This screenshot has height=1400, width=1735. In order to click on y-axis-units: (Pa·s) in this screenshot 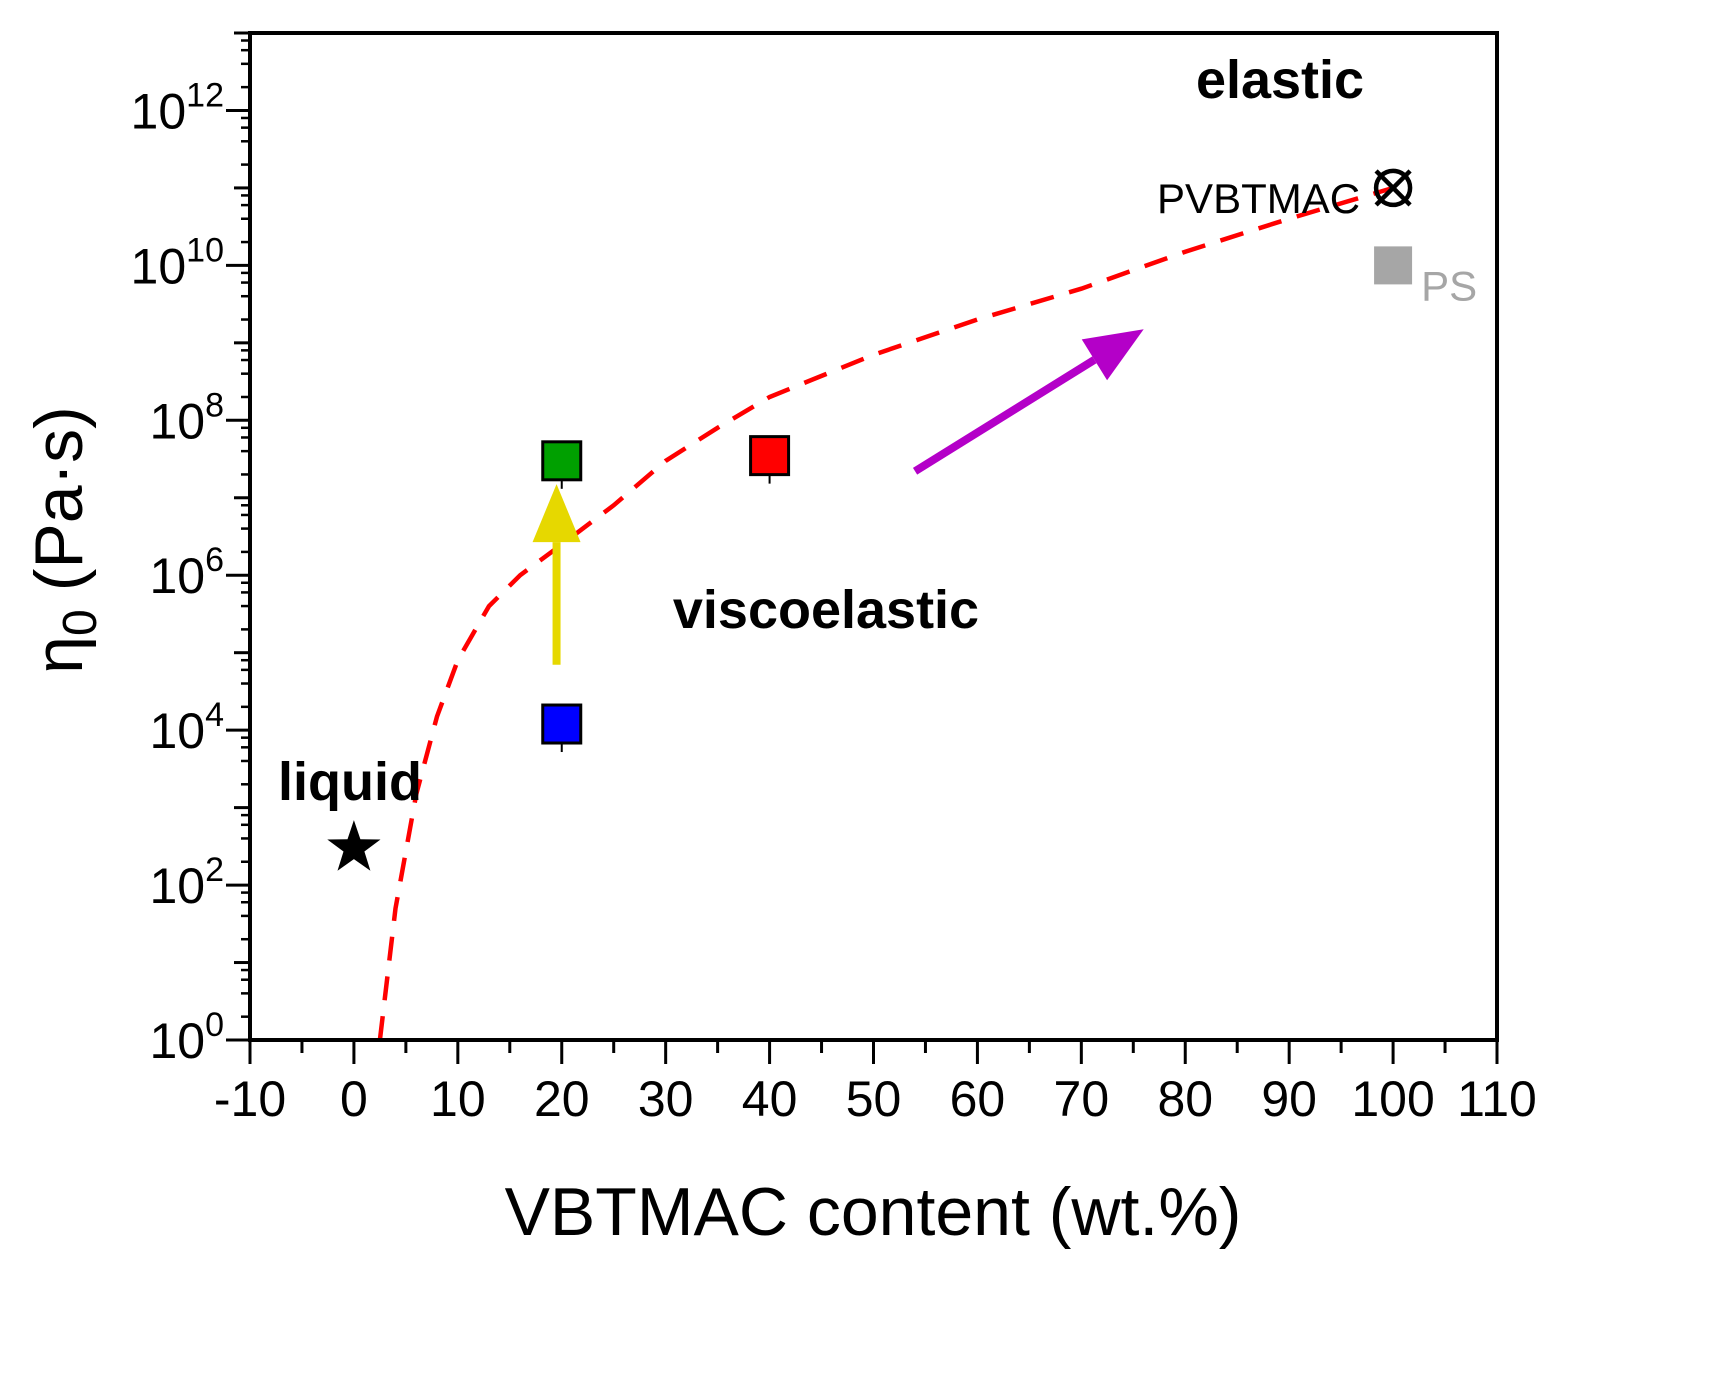, I will do `click(59, 498)`.